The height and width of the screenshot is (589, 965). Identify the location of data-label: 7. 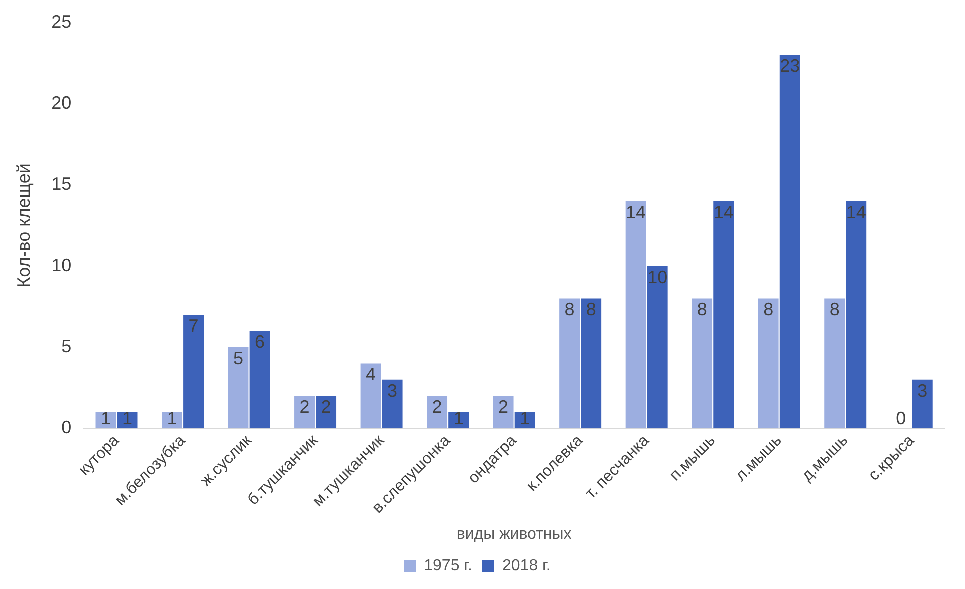
(193, 326).